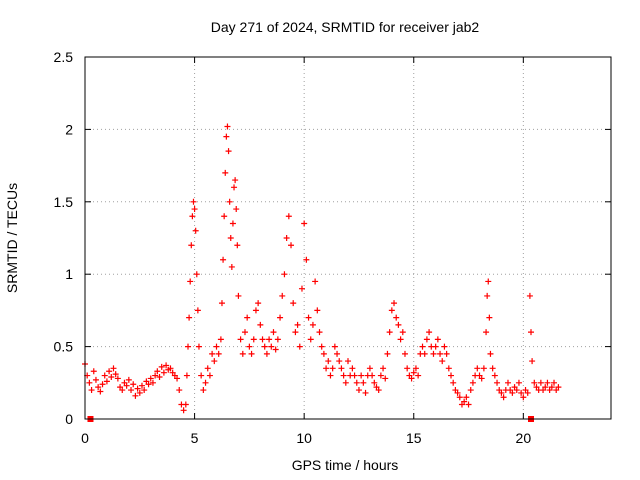  Describe the element at coordinates (64, 57) in the screenshot. I see `y-tick-label: 2.5` at that location.